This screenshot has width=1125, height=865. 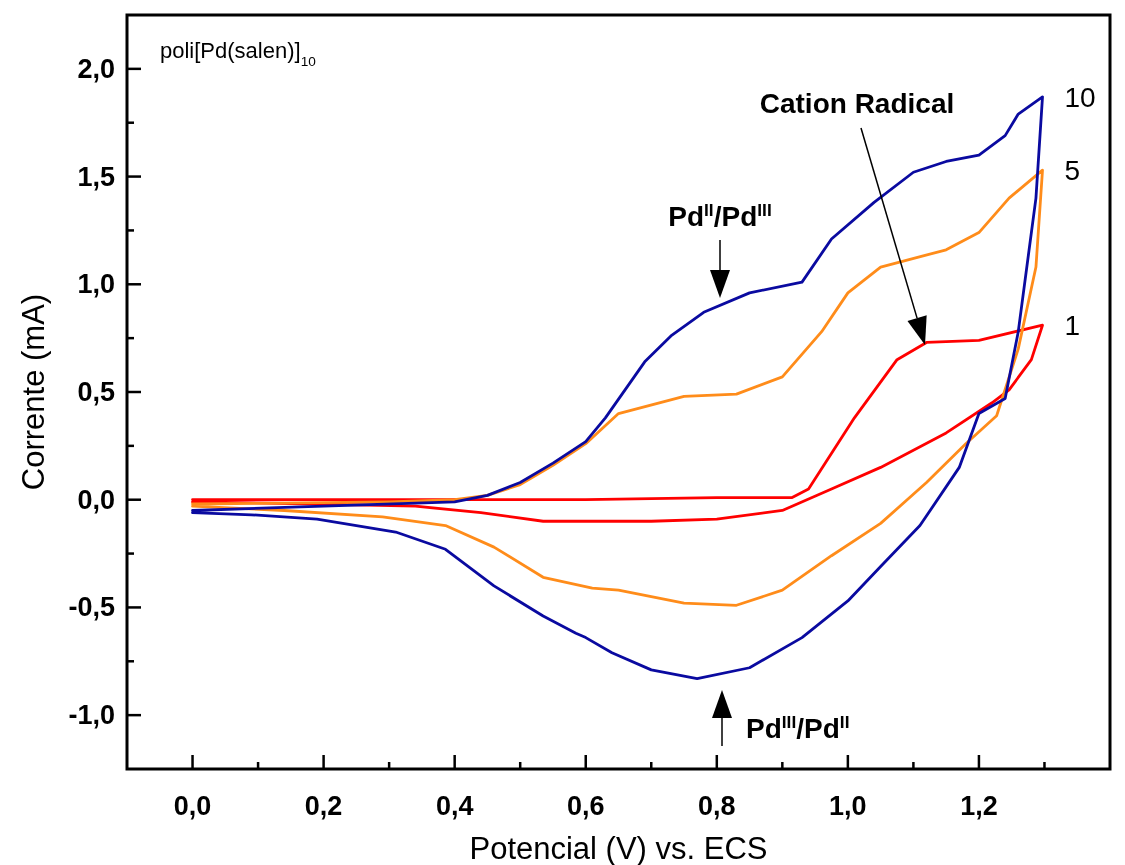 I want to click on annotation: Pd$^{III}$/Pd$^{II}$, so click(x=798, y=728).